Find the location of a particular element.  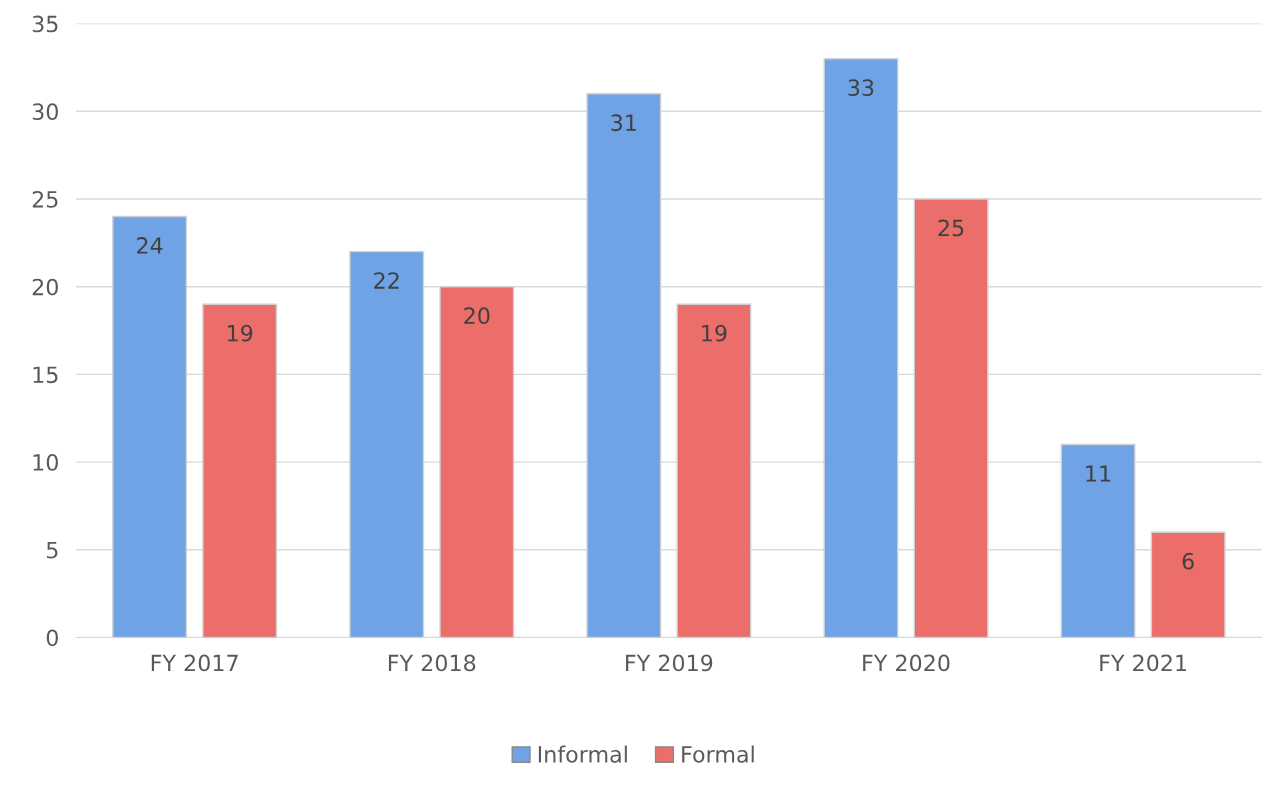

x-tick-label: FY 2019 is located at coordinates (669, 663).